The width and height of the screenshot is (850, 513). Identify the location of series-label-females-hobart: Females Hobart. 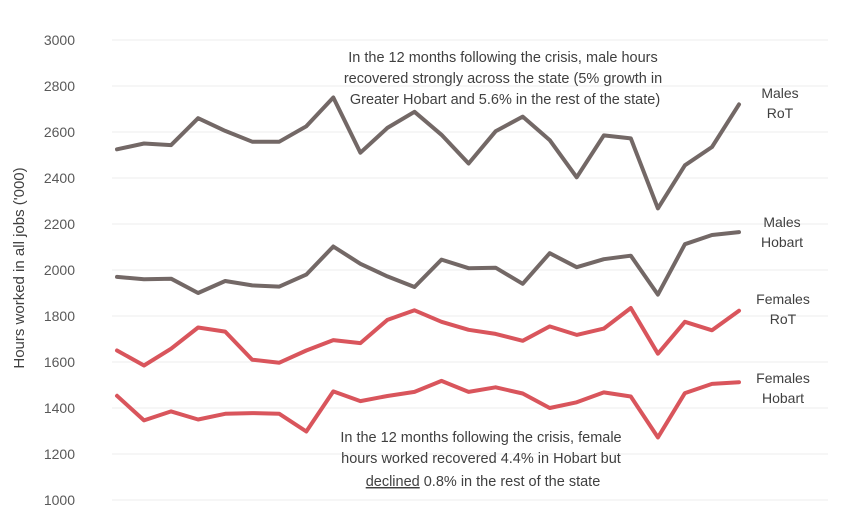
(783, 388).